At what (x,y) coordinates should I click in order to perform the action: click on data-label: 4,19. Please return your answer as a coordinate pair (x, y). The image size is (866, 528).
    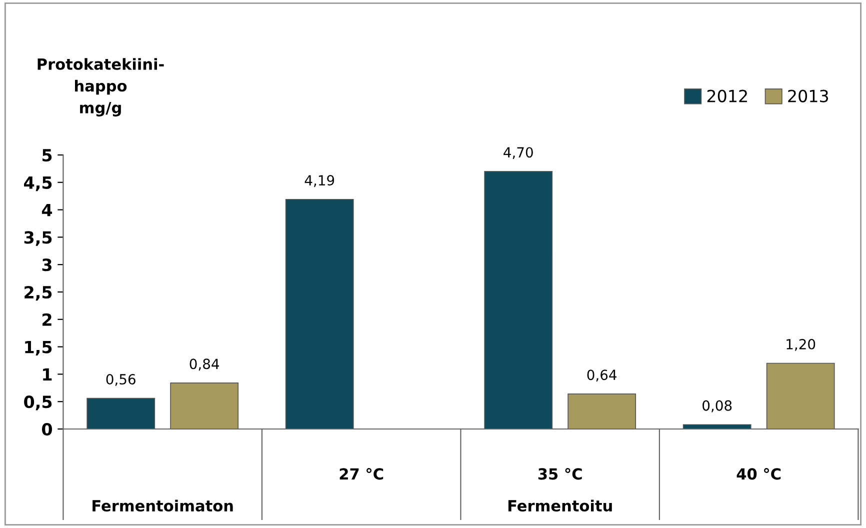
    Looking at the image, I should click on (319, 181).